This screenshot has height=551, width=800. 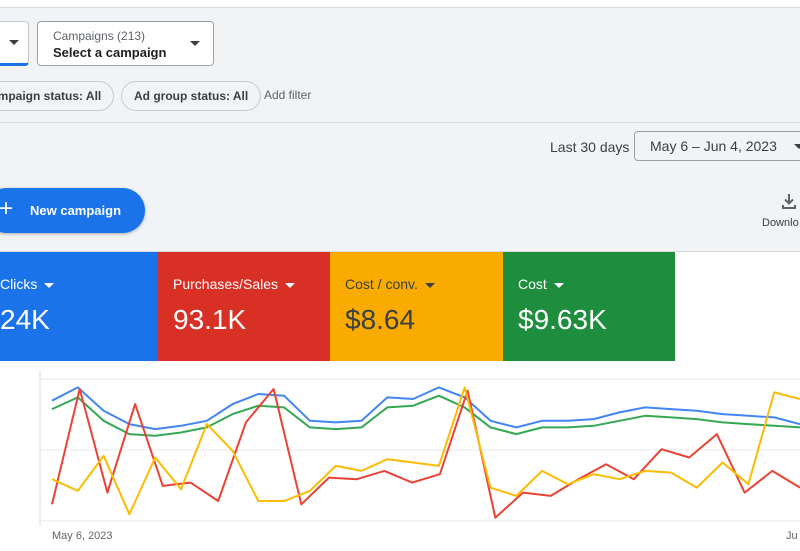 I want to click on new-campaign-label: New campaign, so click(x=76, y=210).